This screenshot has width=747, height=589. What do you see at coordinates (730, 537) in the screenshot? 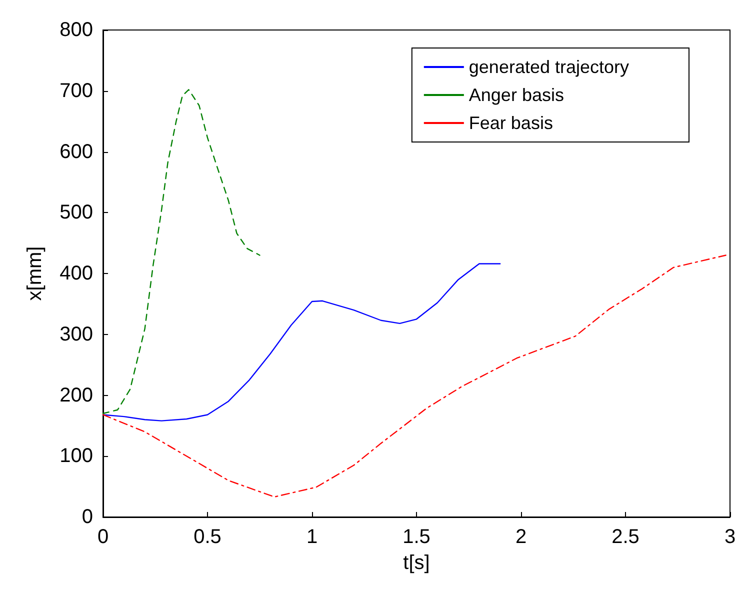
I see `x-tick-label: 3` at bounding box center [730, 537].